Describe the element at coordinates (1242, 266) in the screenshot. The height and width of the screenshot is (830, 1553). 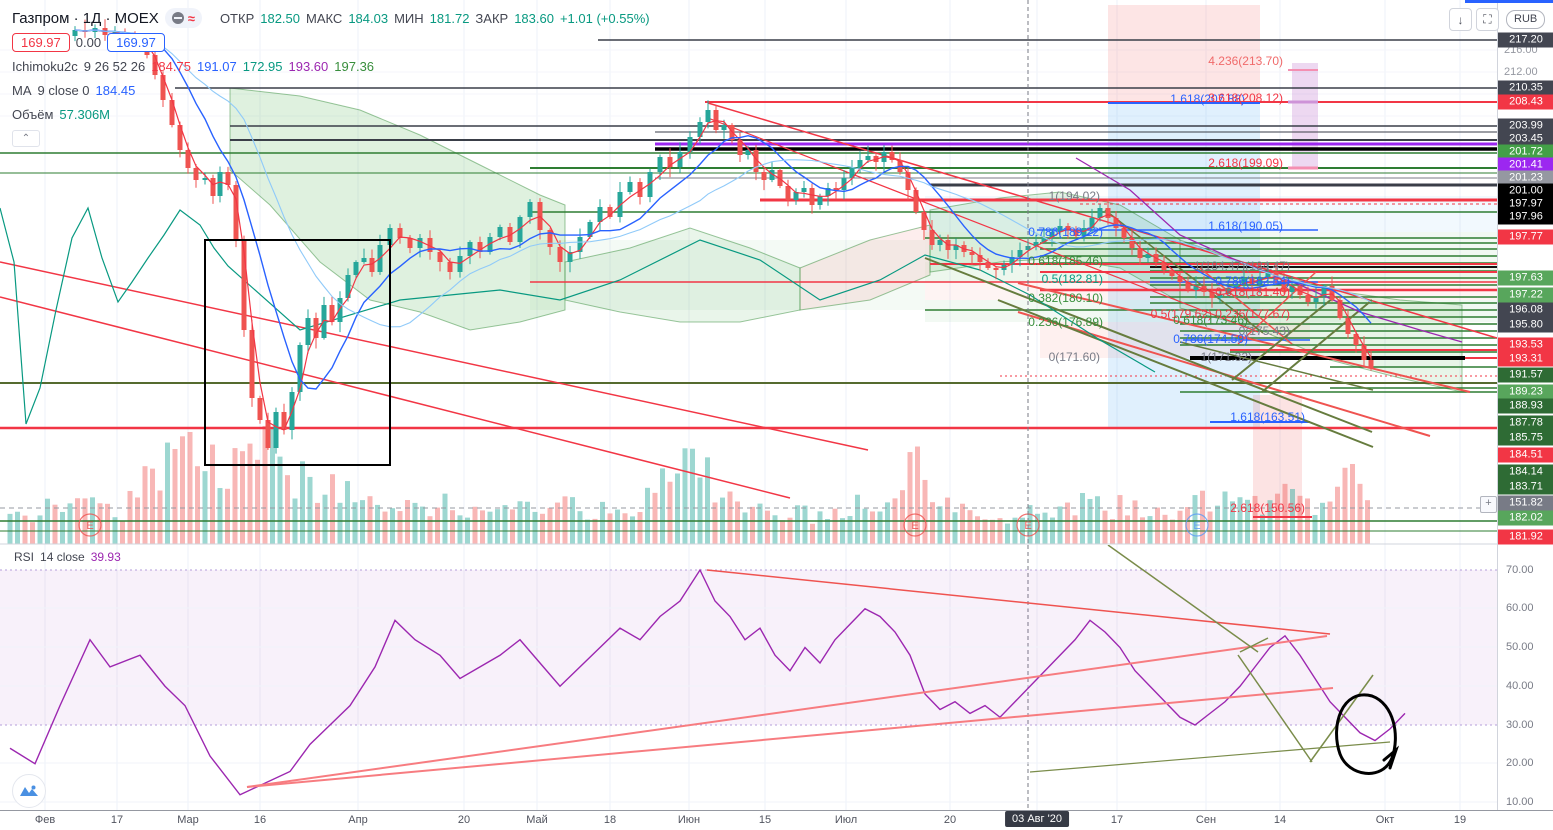
I see `fib-level-label: 1(184.47)(184.47)` at that location.